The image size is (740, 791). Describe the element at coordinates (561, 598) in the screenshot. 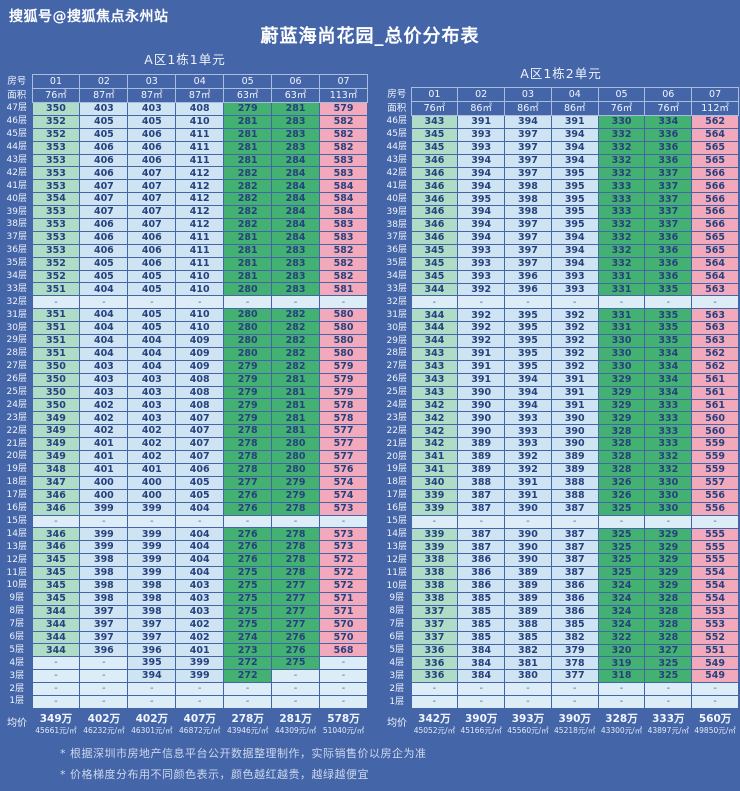

I see `table-row: 9层 338 385 389 386 324 328 554` at that location.